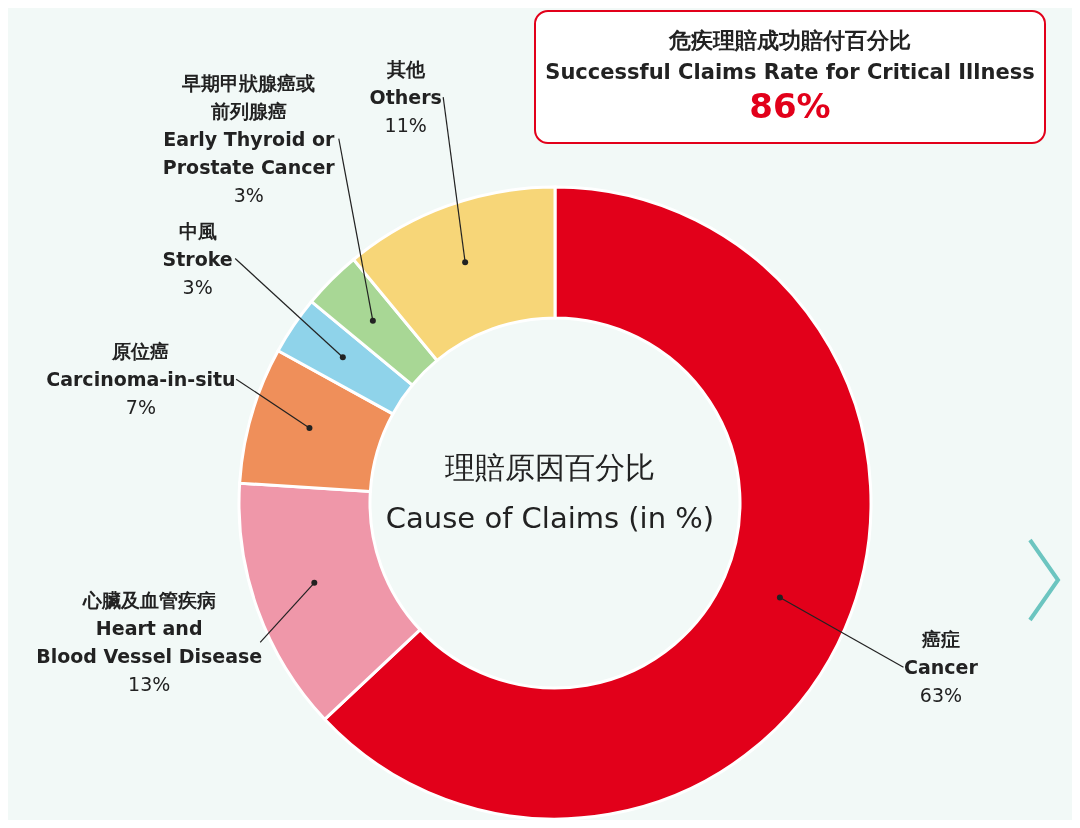 This screenshot has height=828, width=1080. What do you see at coordinates (249, 124) in the screenshot?
I see `slice-label: 早期甲狀腺癌或前列腺癌 Early Thyroid or Prostate Cancer` at bounding box center [249, 124].